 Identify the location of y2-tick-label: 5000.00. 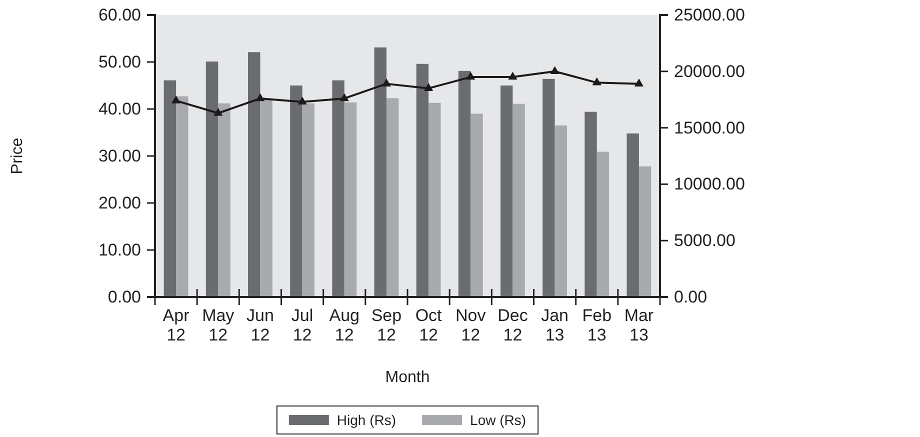
(705, 240).